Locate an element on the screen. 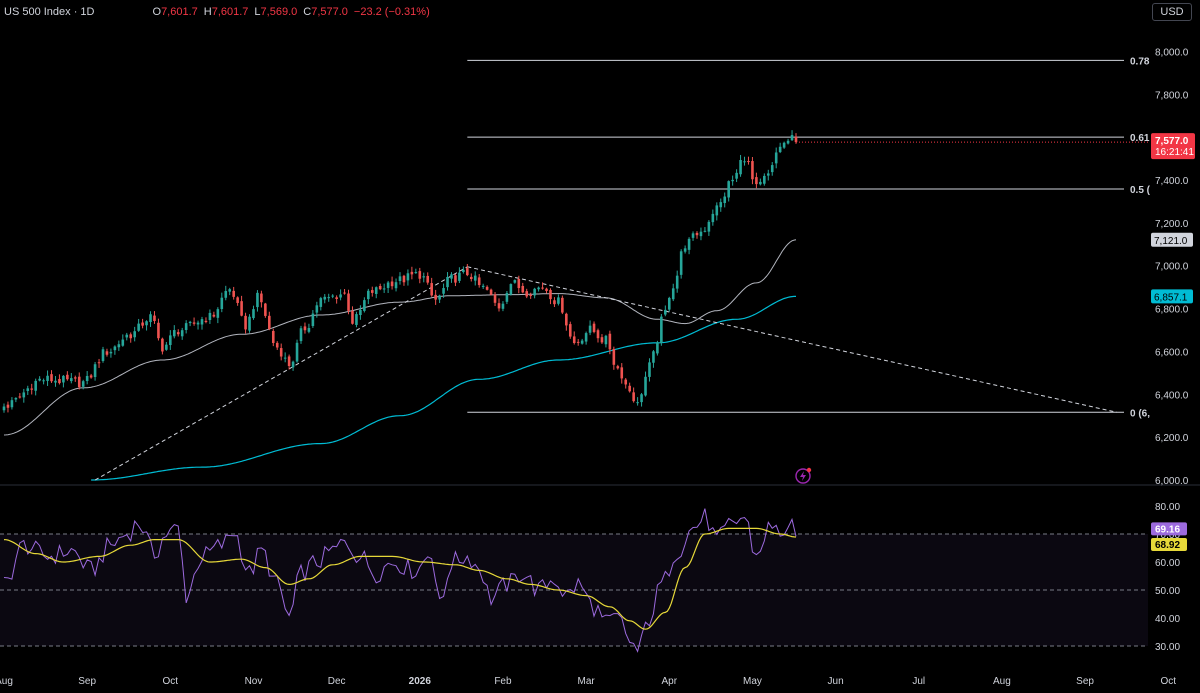 This screenshot has width=1200, height=693. low-key: L is located at coordinates (257, 12).